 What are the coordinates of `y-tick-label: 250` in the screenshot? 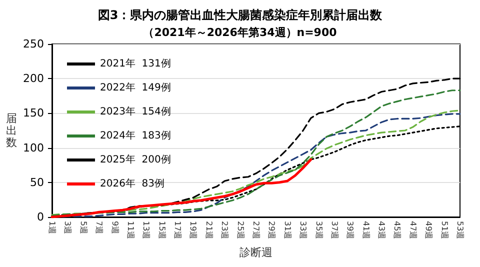 It's located at (33, 44).